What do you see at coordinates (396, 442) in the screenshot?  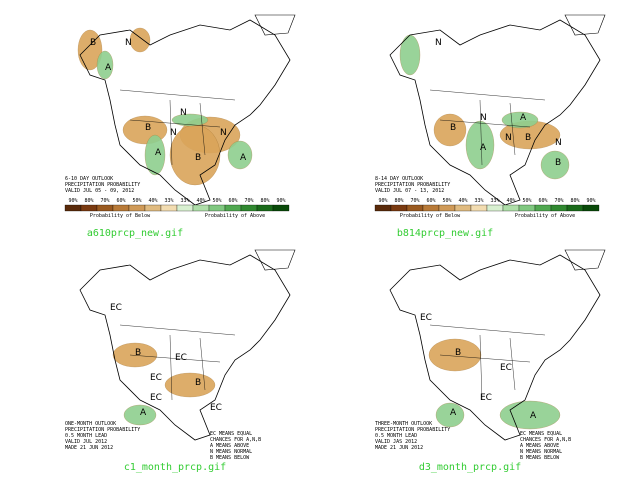 I see `outlook-title: VALID JAS 2012` at bounding box center [396, 442].